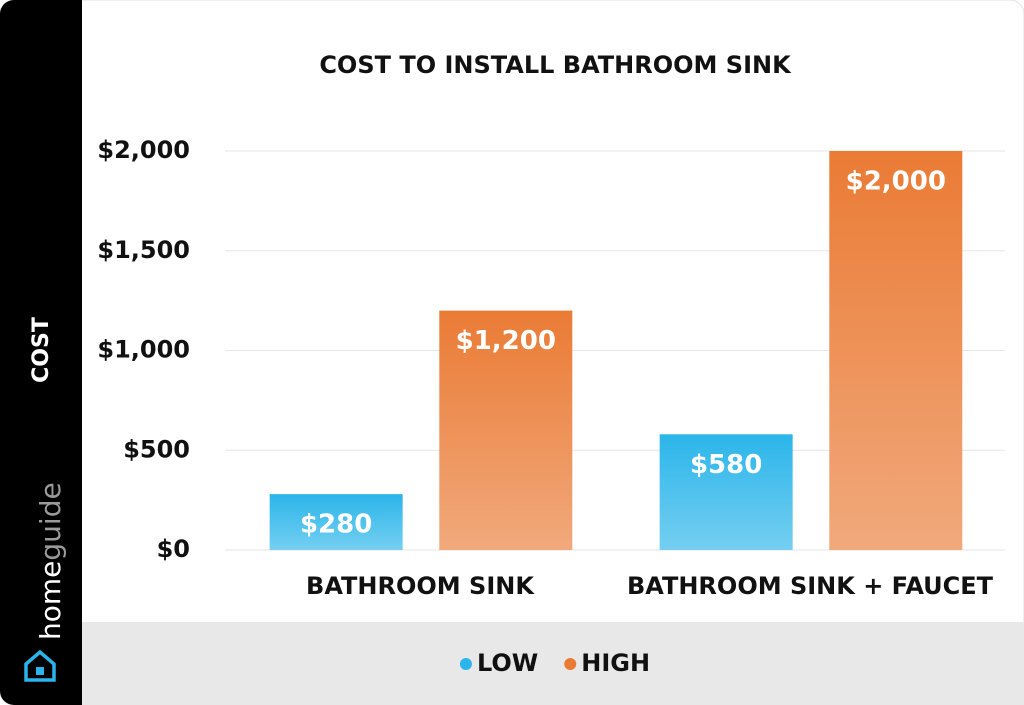  I want to click on value-label: $280, so click(336, 525).